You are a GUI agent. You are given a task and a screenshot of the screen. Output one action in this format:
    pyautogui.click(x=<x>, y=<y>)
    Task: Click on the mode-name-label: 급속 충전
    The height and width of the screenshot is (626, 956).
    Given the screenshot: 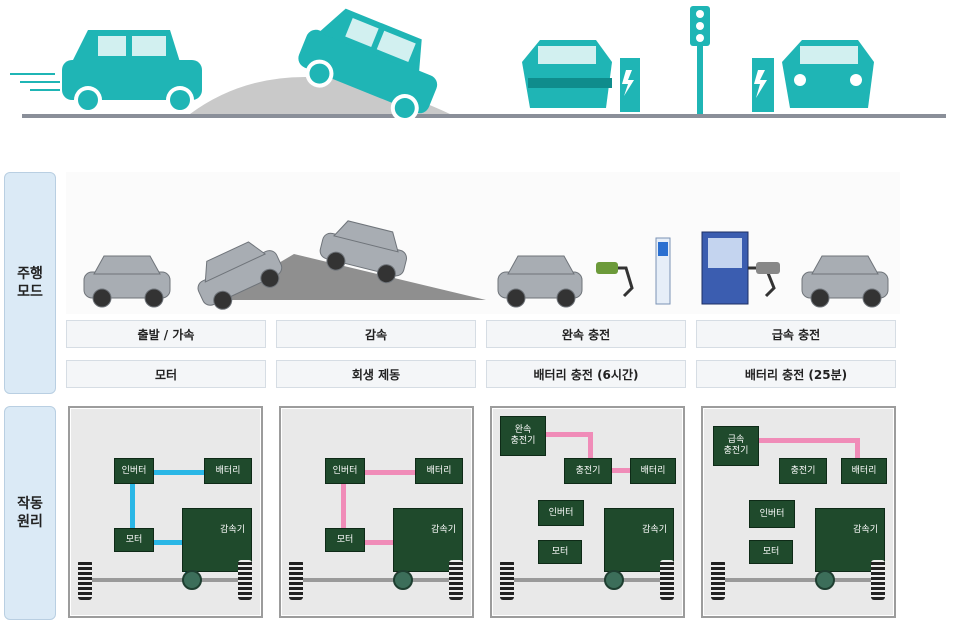 What is the action you would take?
    pyautogui.click(x=796, y=334)
    